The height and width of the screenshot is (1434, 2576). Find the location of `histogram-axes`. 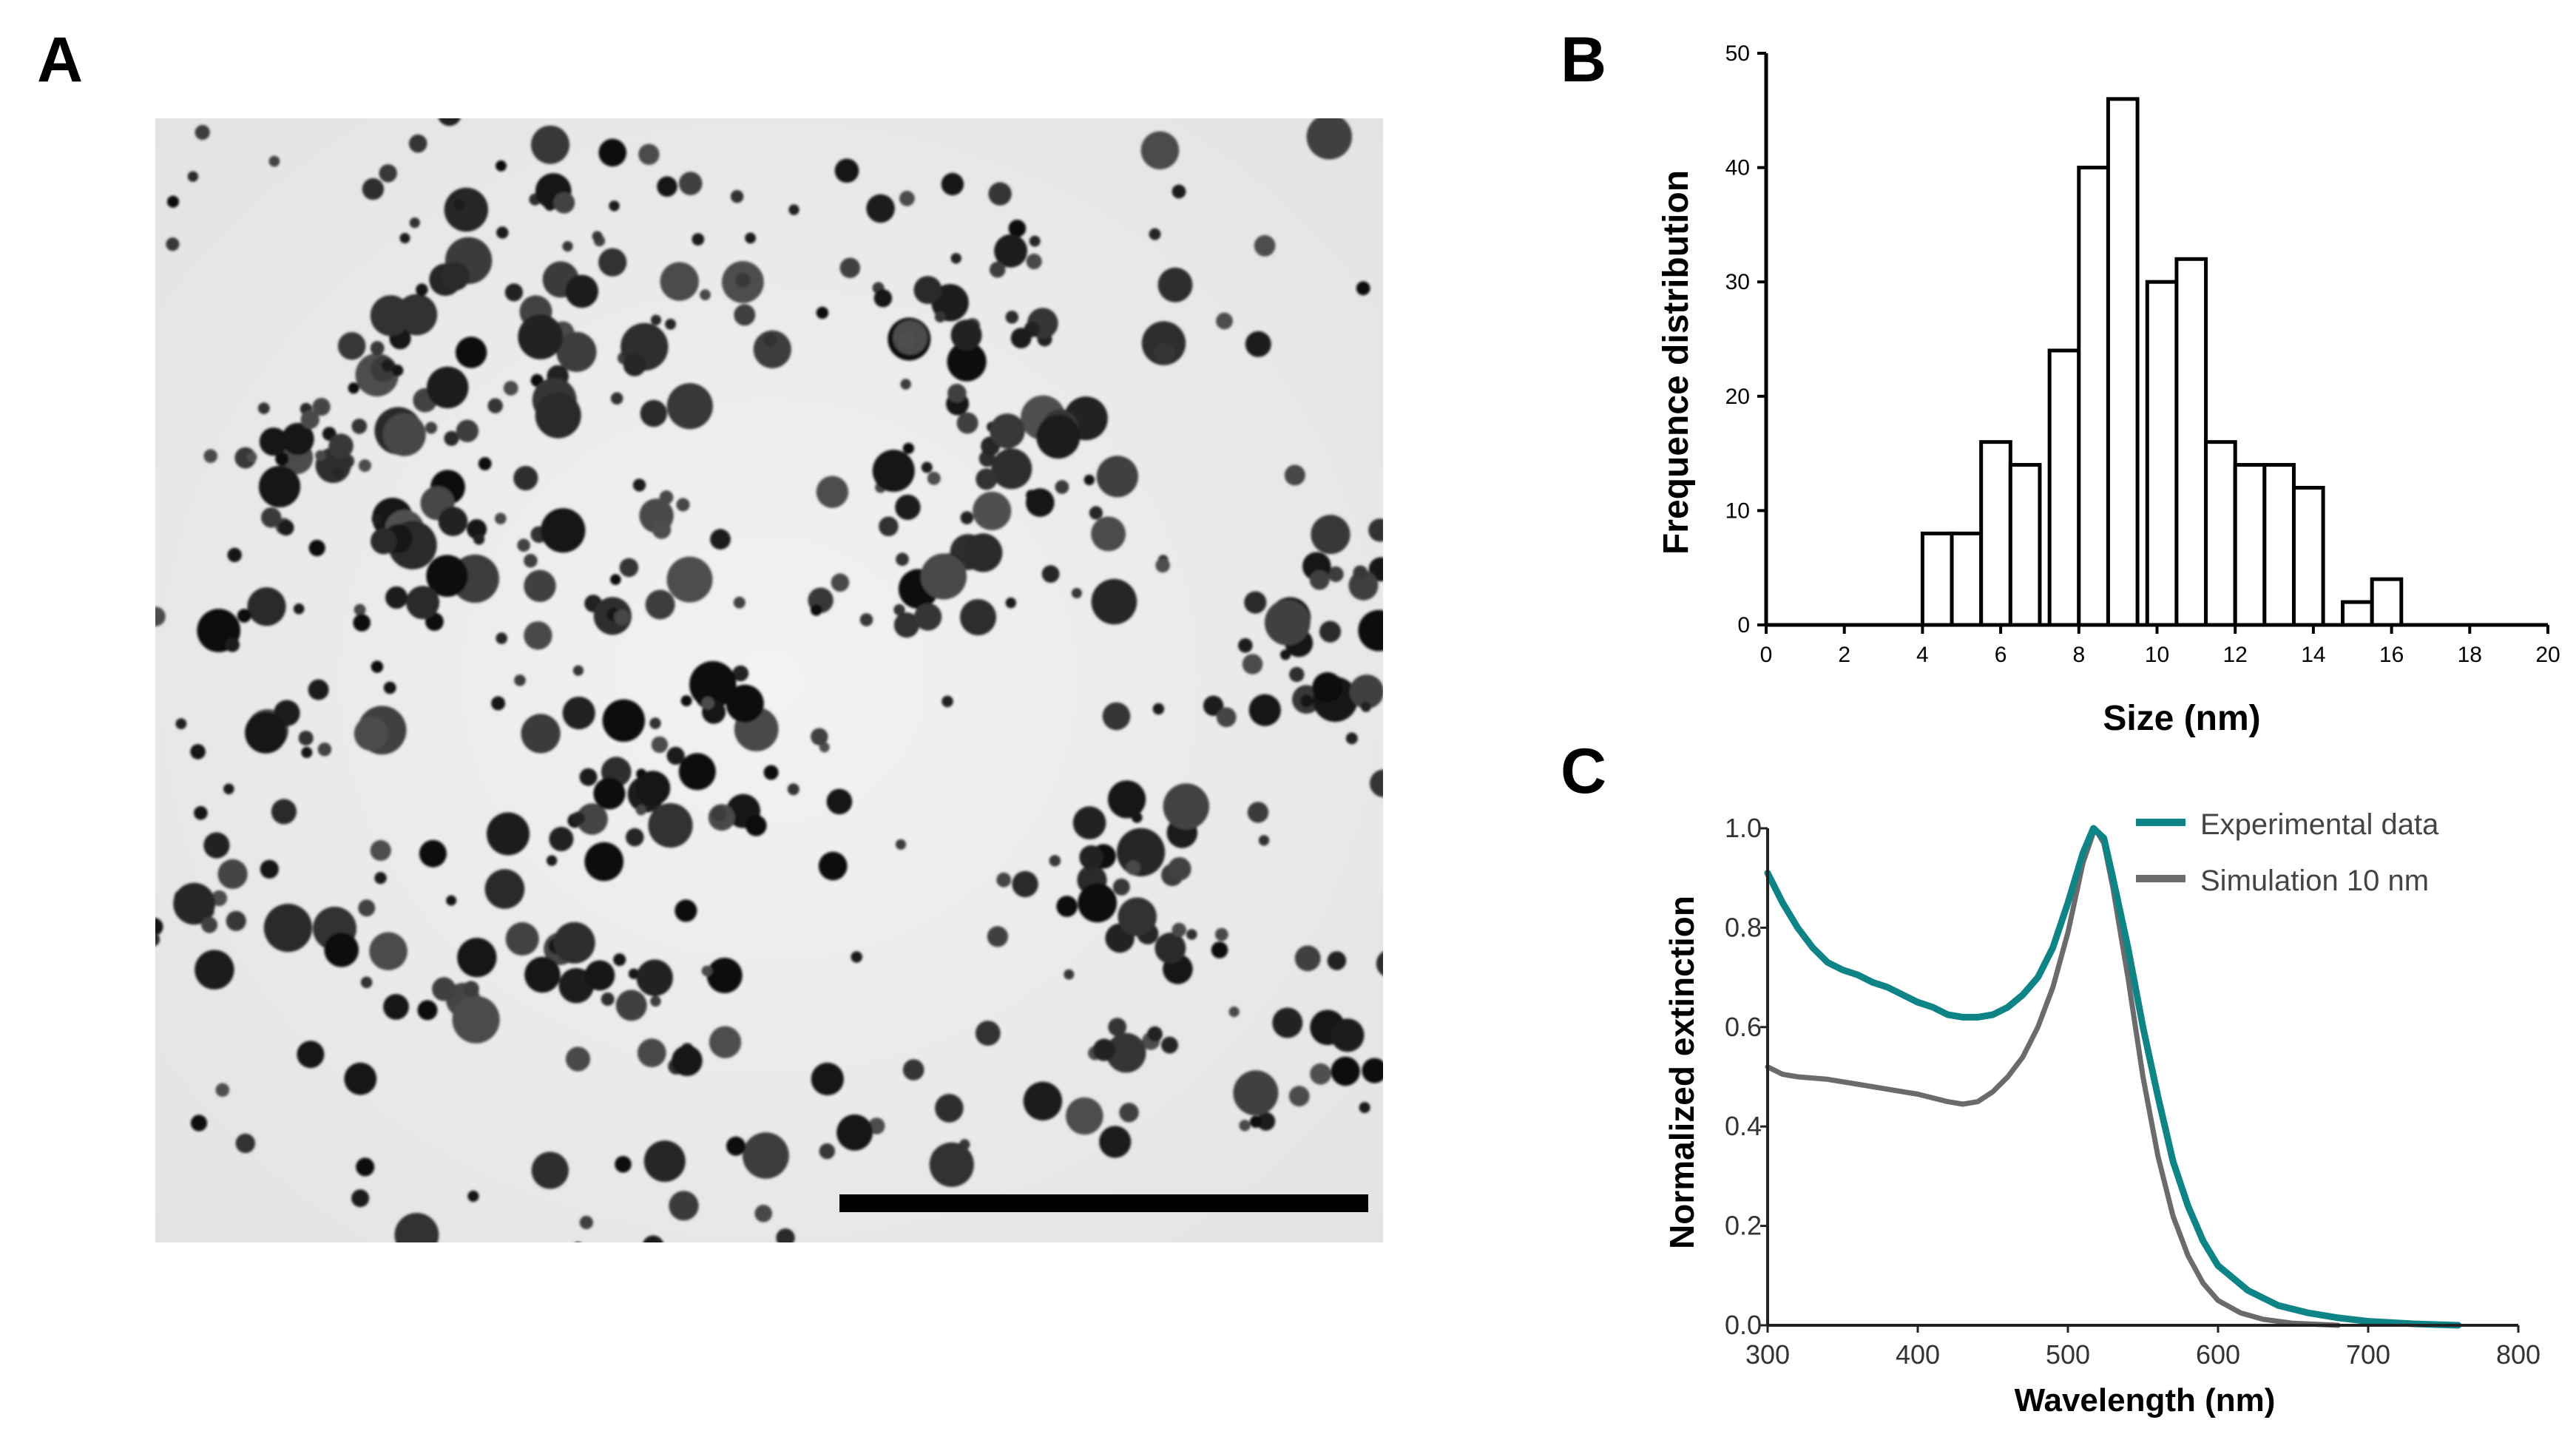

histogram-axes is located at coordinates (2156, 340).